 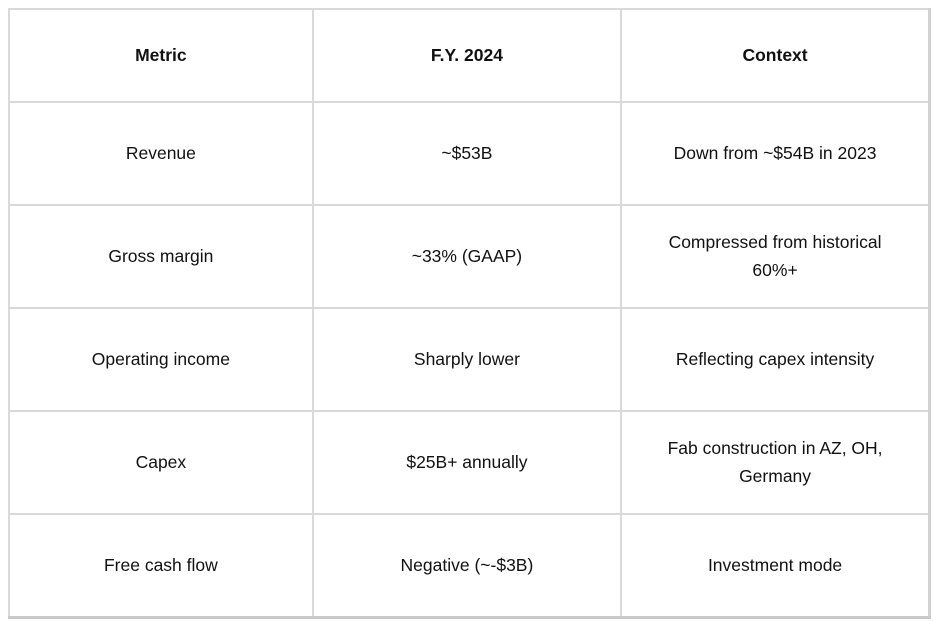 I want to click on header-cell-metric: Metric, so click(x=161, y=55).